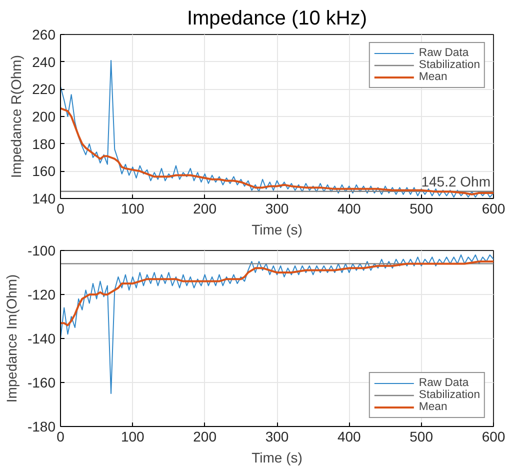  I want to click on y-tick-label: 240, so click(44, 62).